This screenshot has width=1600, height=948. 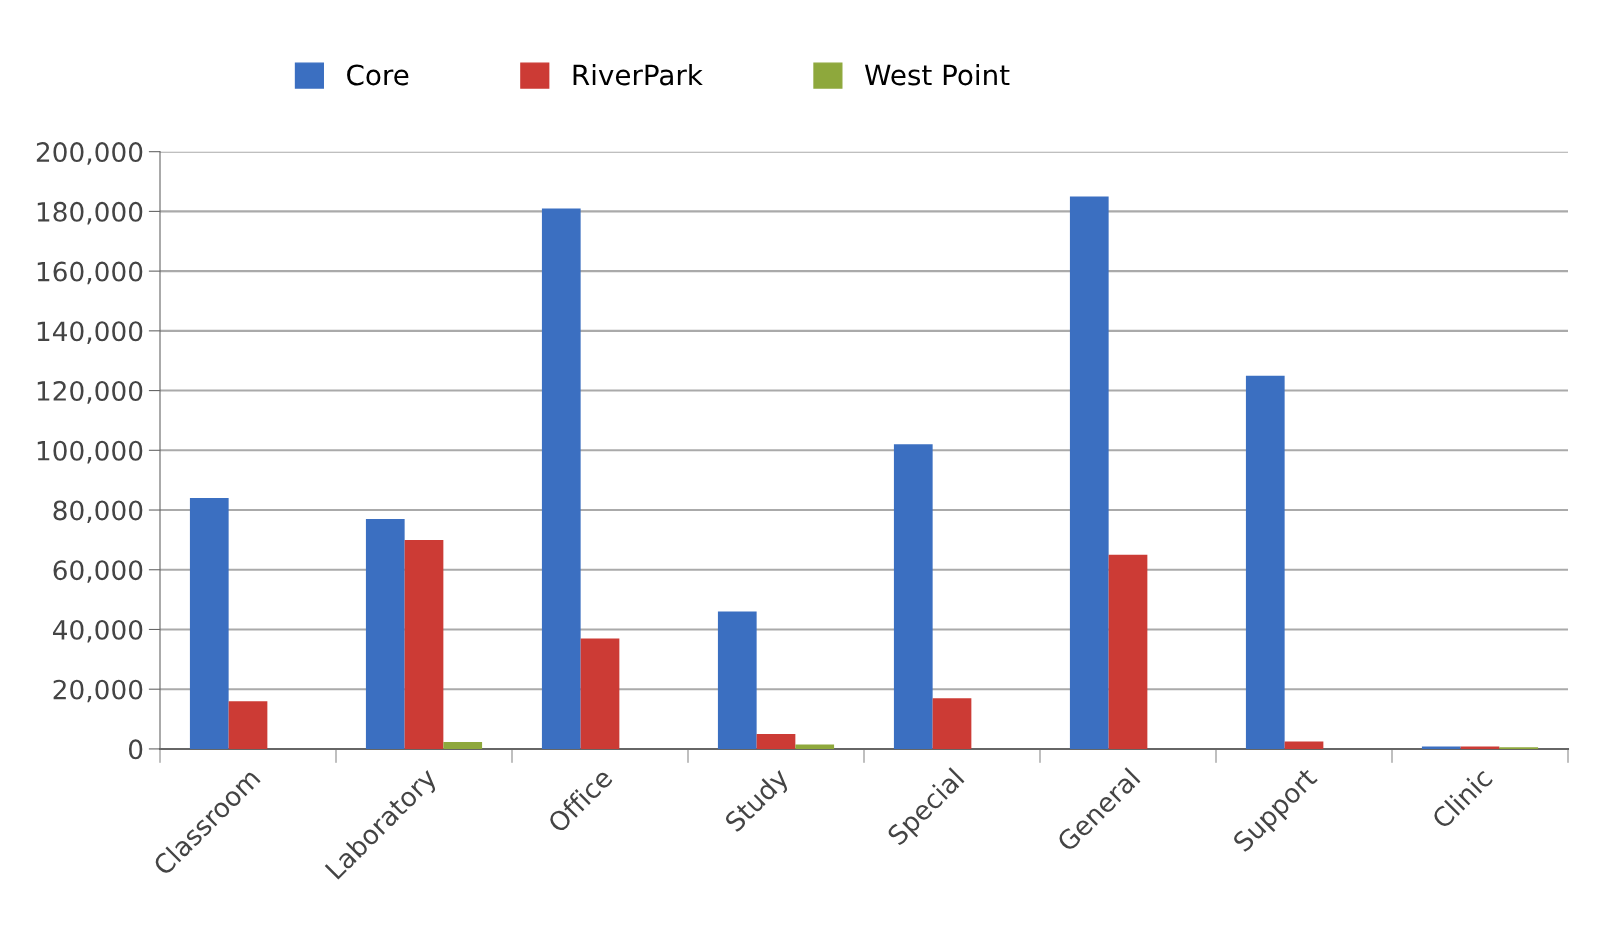 I want to click on y-tick-label: 60,000, so click(x=98, y=571).